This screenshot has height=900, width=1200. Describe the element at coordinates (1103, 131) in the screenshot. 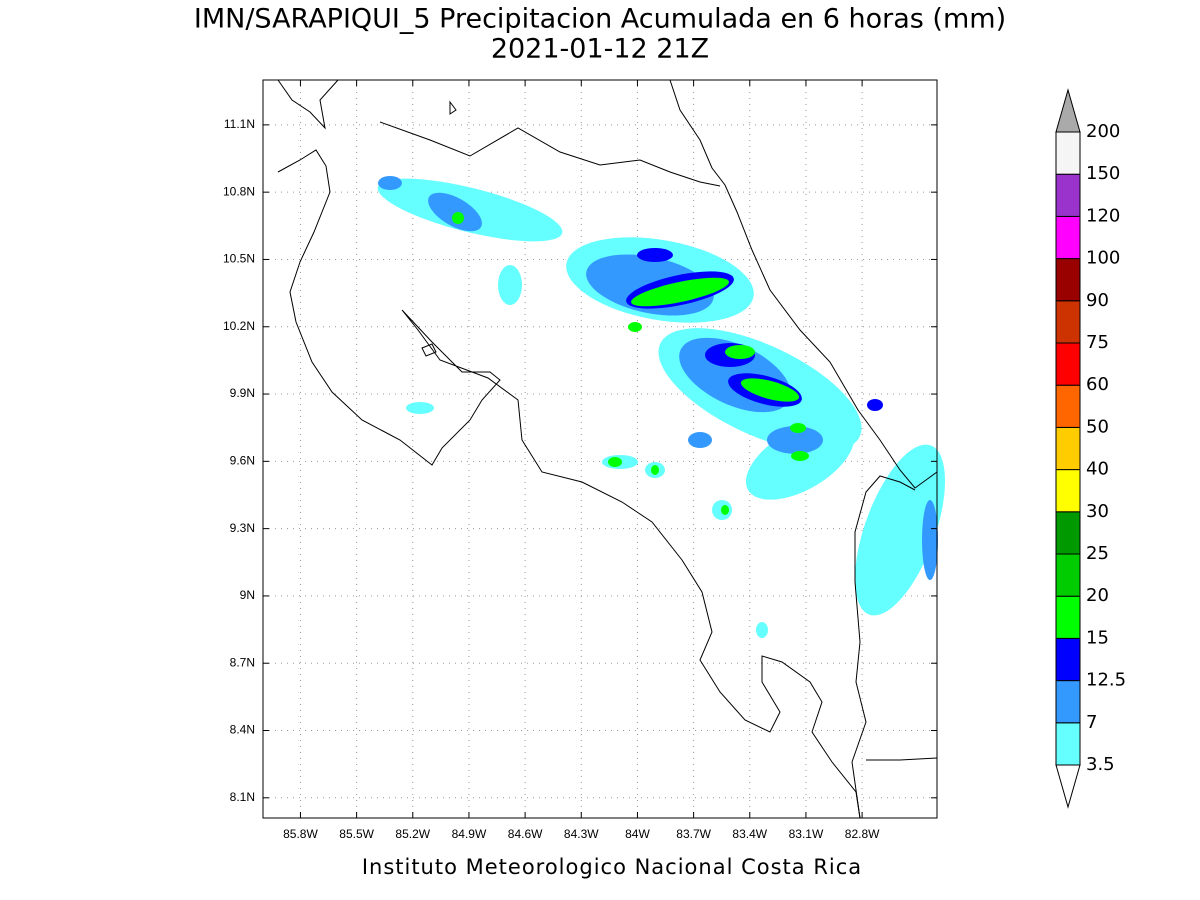

I see `colorbar-label: 200` at that location.